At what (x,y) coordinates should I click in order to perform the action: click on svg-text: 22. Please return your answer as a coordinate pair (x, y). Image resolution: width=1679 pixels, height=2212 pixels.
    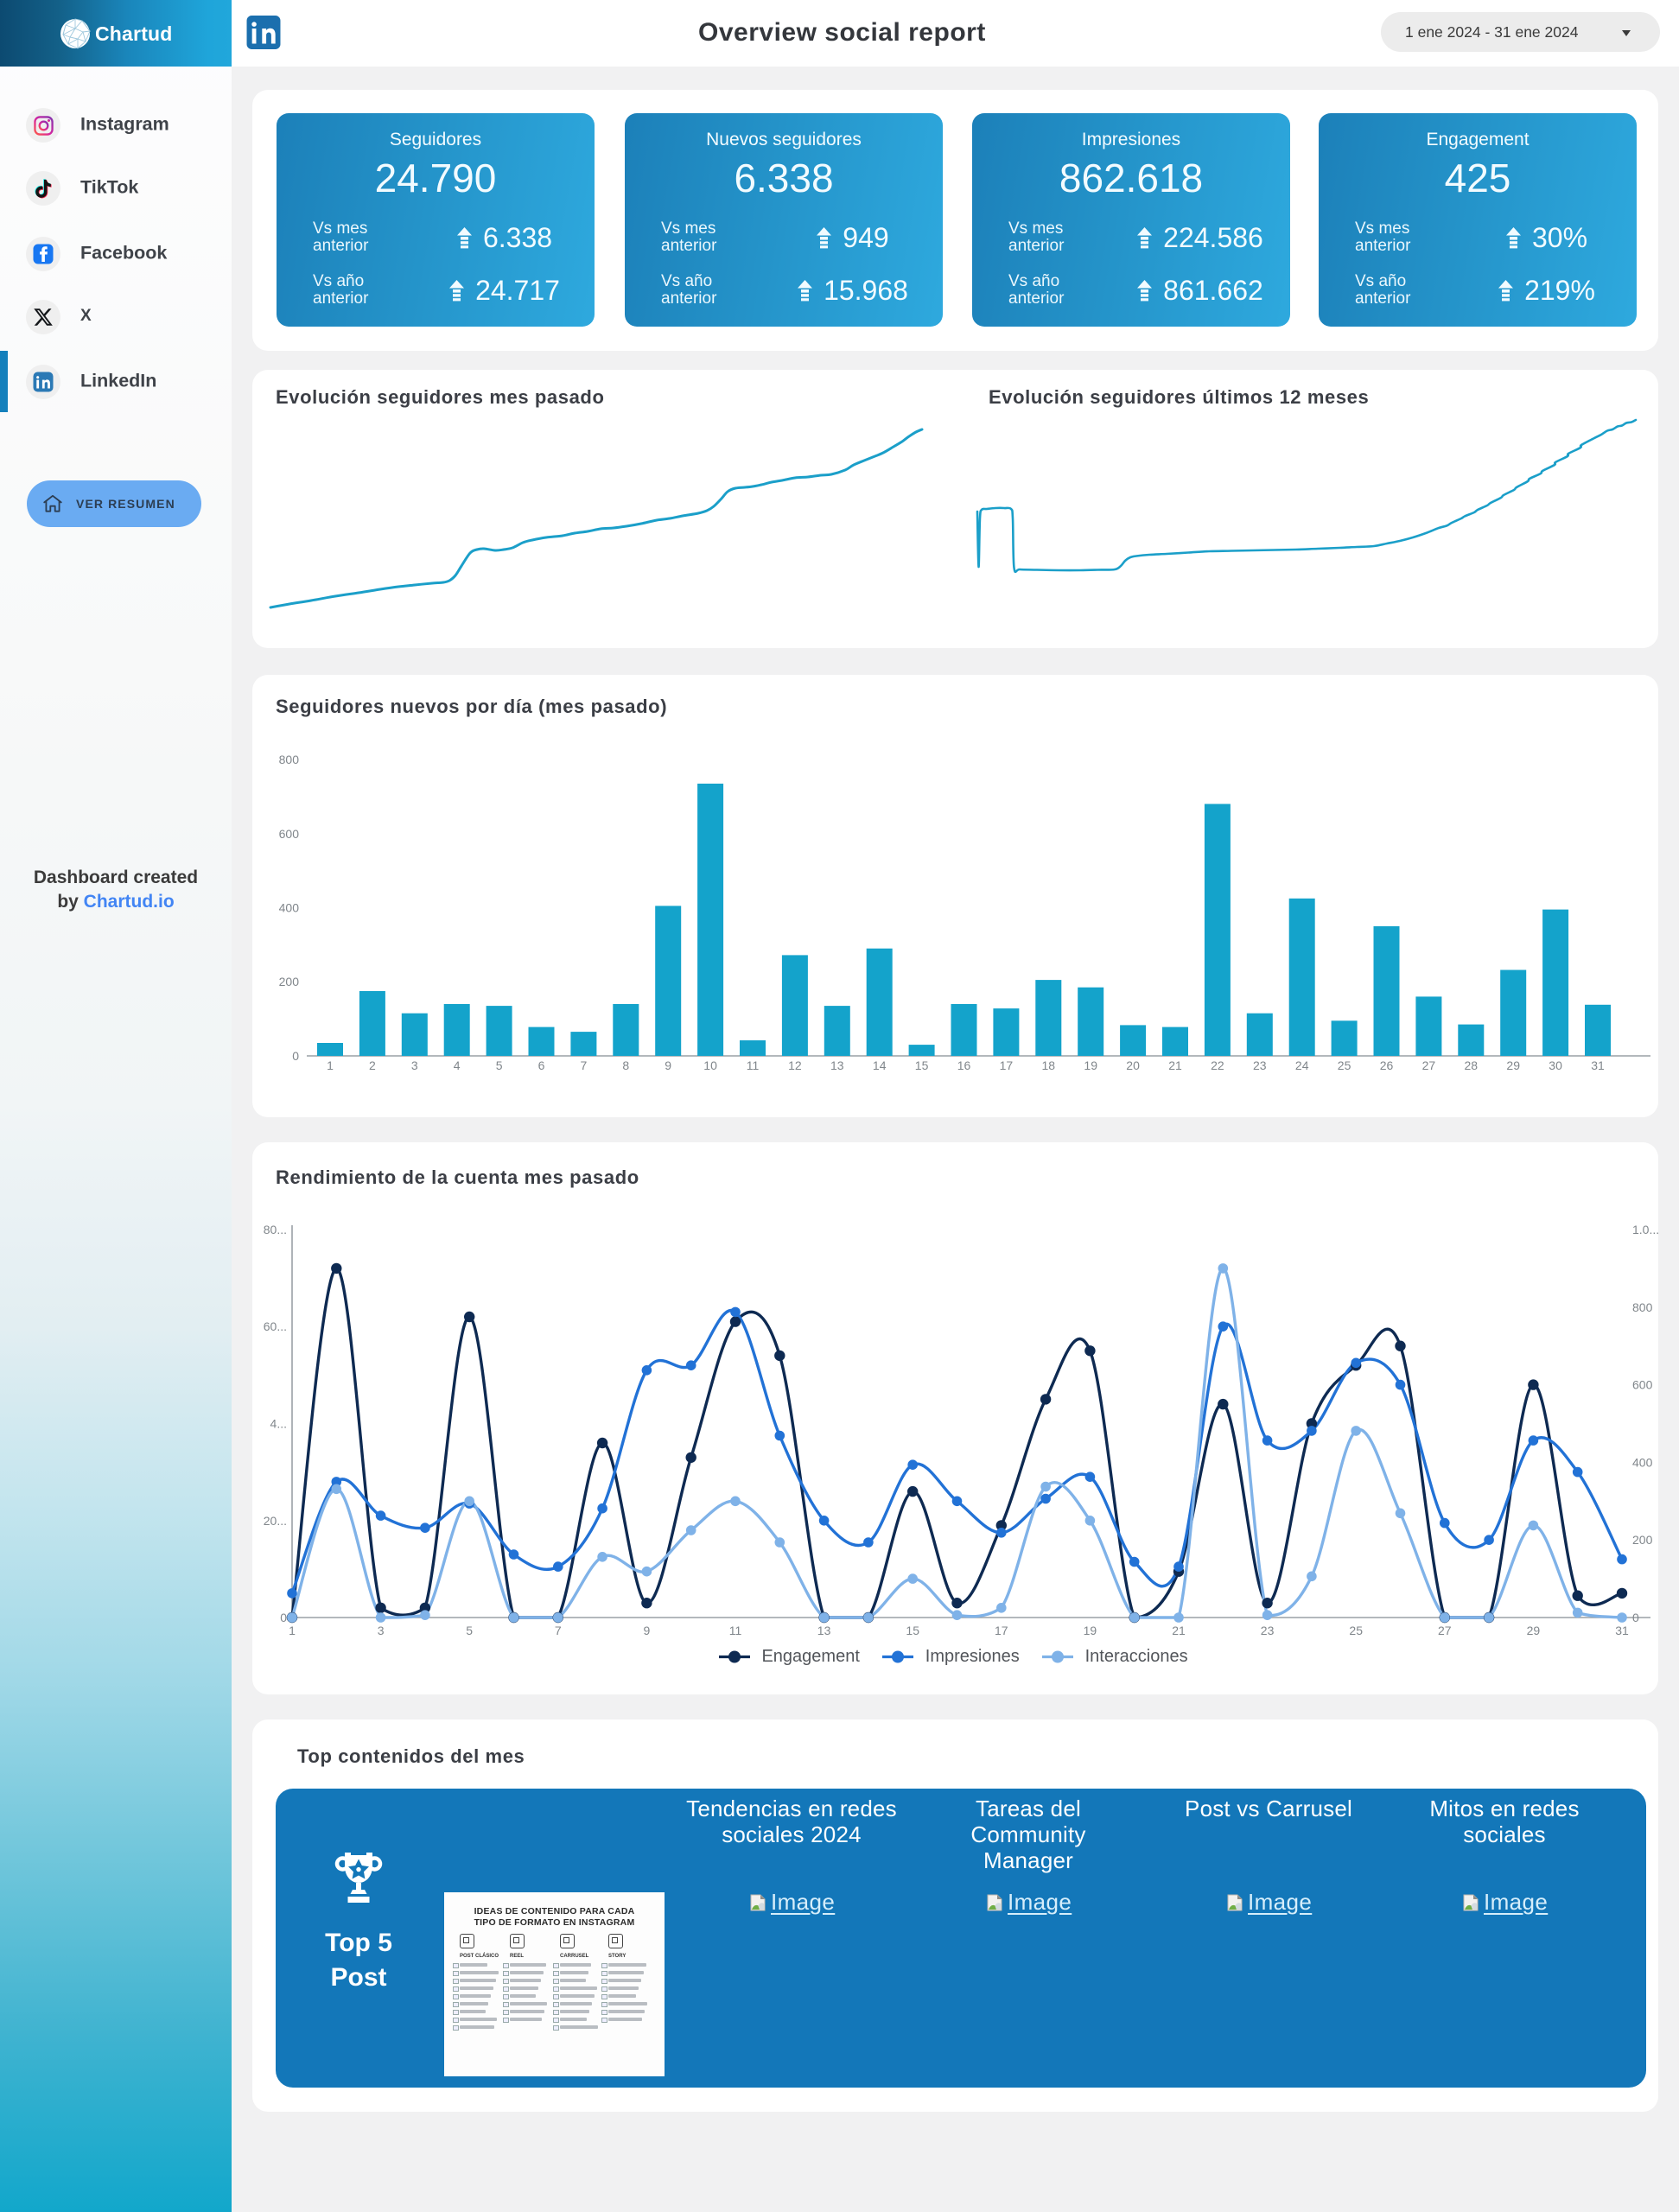
    Looking at the image, I should click on (1217, 1065).